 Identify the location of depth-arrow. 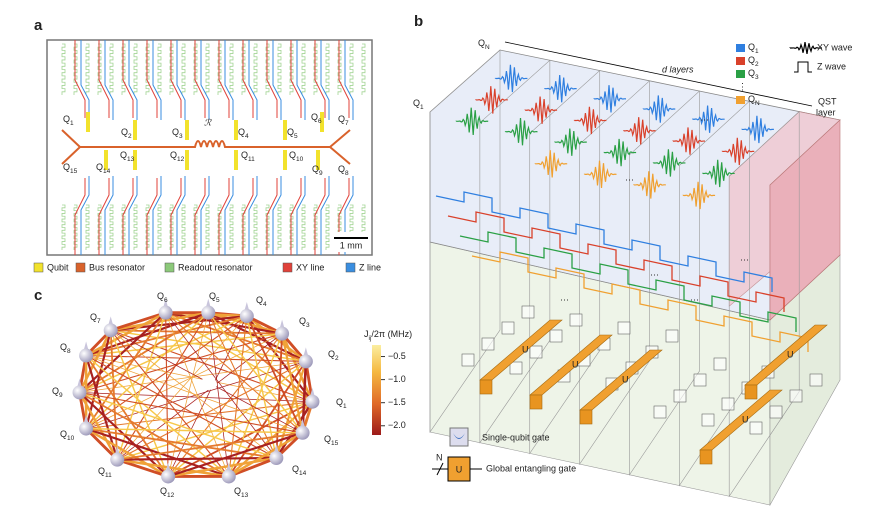
(658, 74).